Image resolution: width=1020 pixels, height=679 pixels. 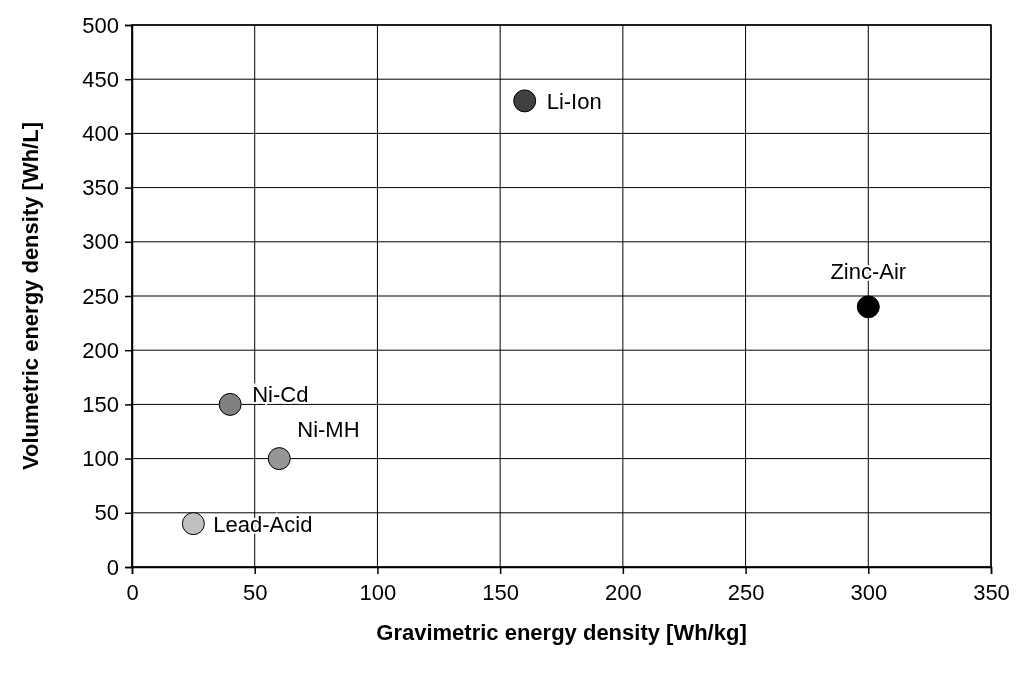 I want to click on y-tick-label: 300, so click(x=100, y=242).